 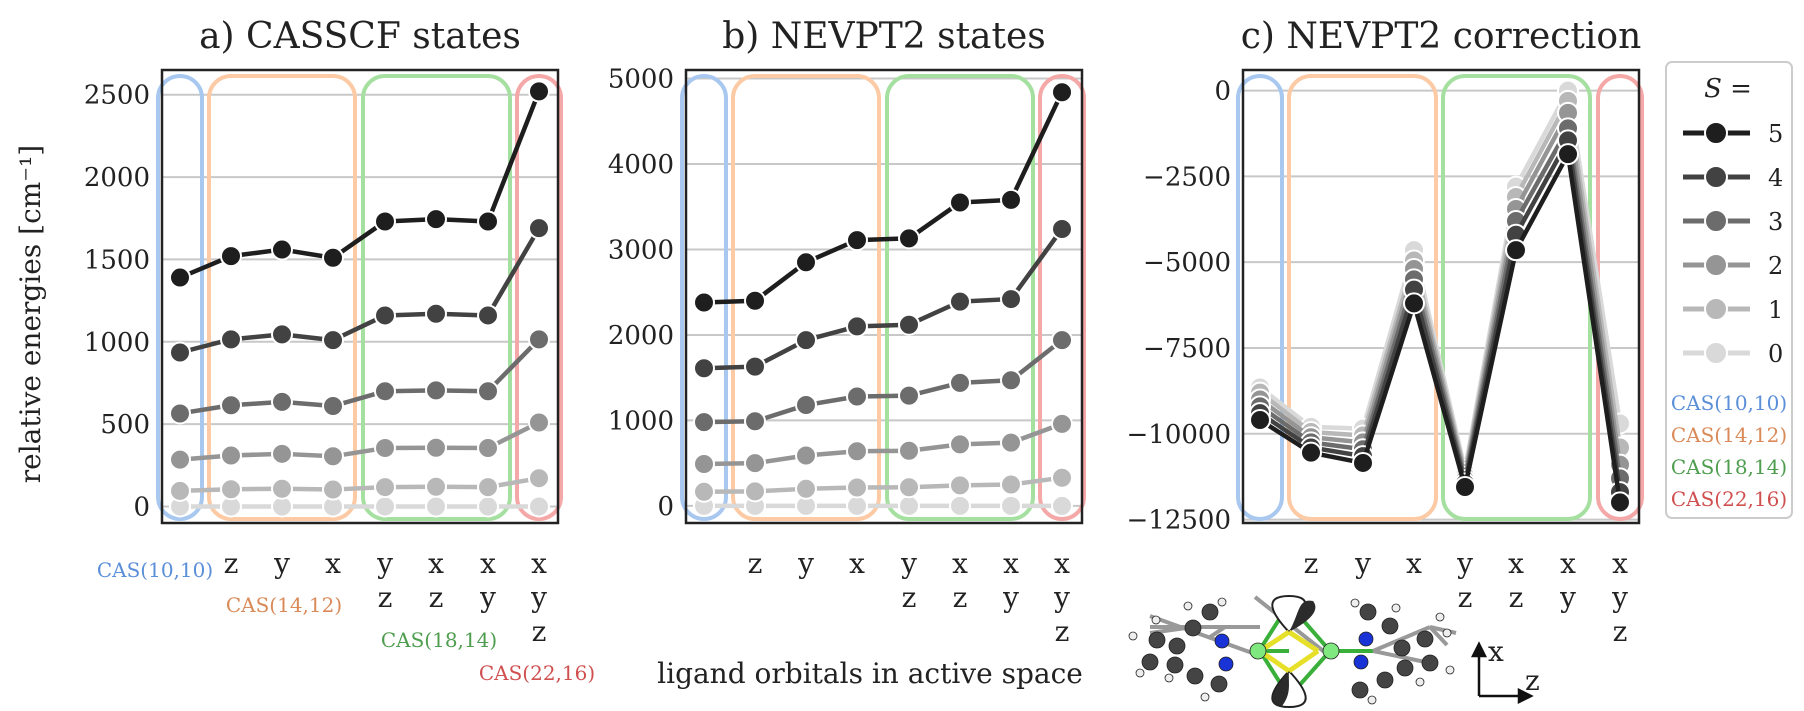 I want to click on y-tick-label: 4000, so click(x=641, y=165).